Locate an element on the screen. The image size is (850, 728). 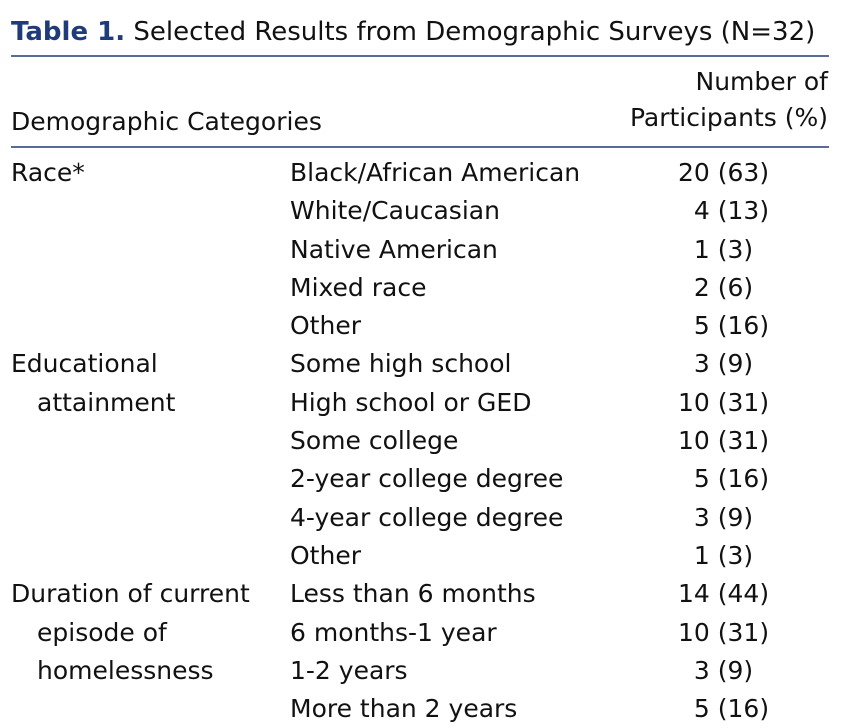
table-row: Some college 10 (31) is located at coordinates (420, 441).